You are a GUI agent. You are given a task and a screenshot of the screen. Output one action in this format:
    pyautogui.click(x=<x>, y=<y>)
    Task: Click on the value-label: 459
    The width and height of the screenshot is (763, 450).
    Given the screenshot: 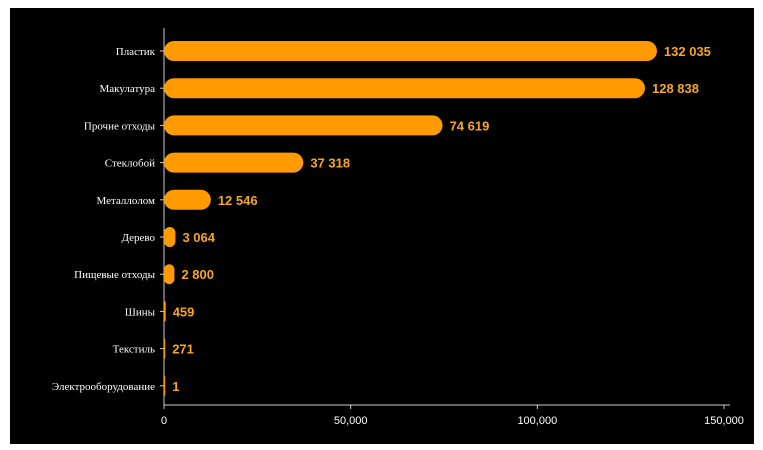 What is the action you would take?
    pyautogui.click(x=184, y=311)
    